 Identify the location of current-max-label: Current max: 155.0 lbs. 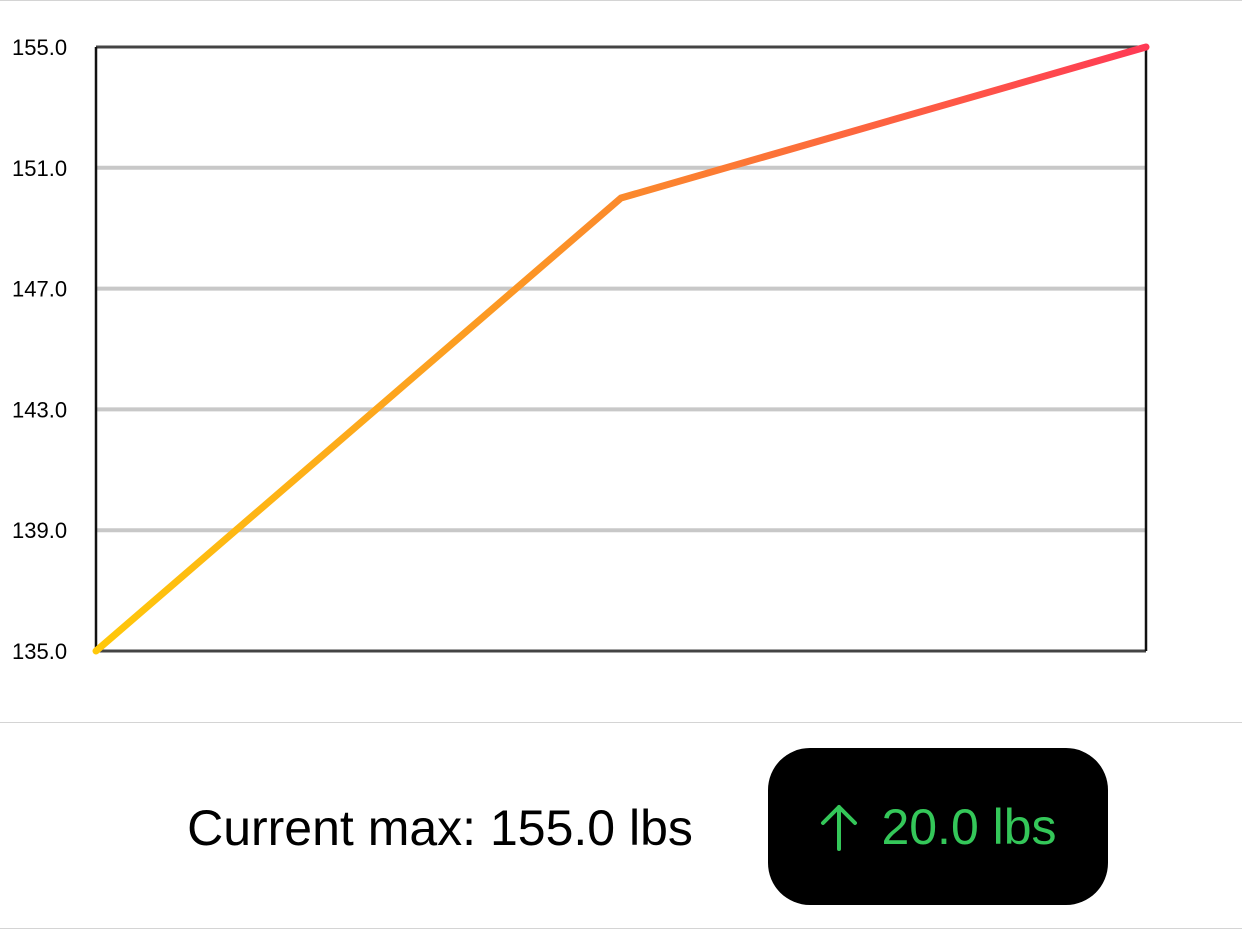
(440, 828).